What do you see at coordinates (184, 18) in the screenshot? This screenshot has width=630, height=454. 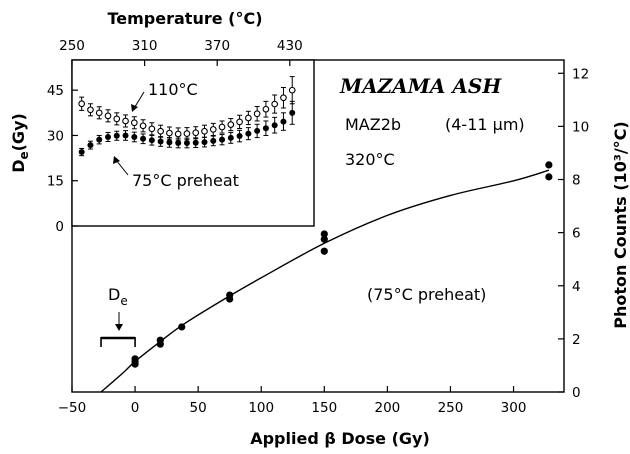 I see `inset-x-axis-title: Temperature (°C)` at bounding box center [184, 18].